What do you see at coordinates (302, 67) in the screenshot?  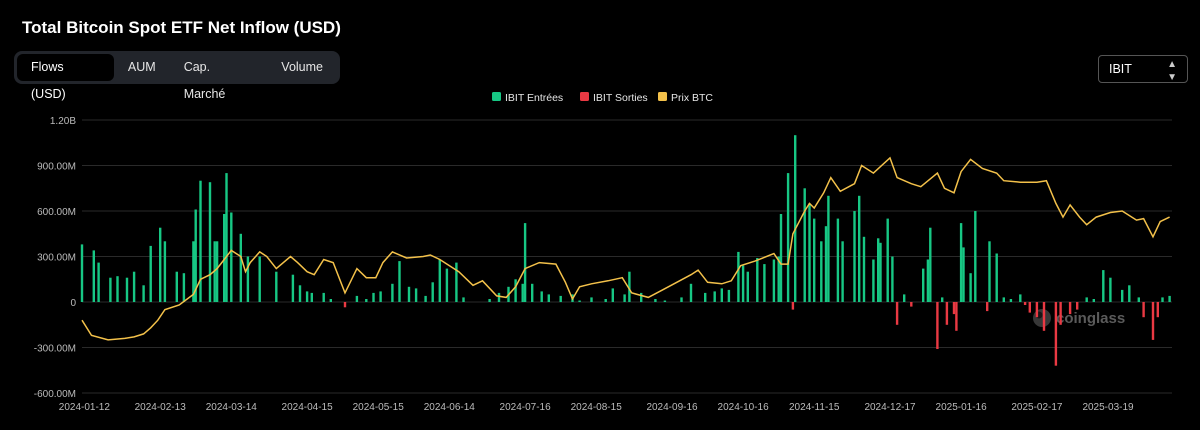 I see `tab-volume: Volume` at bounding box center [302, 67].